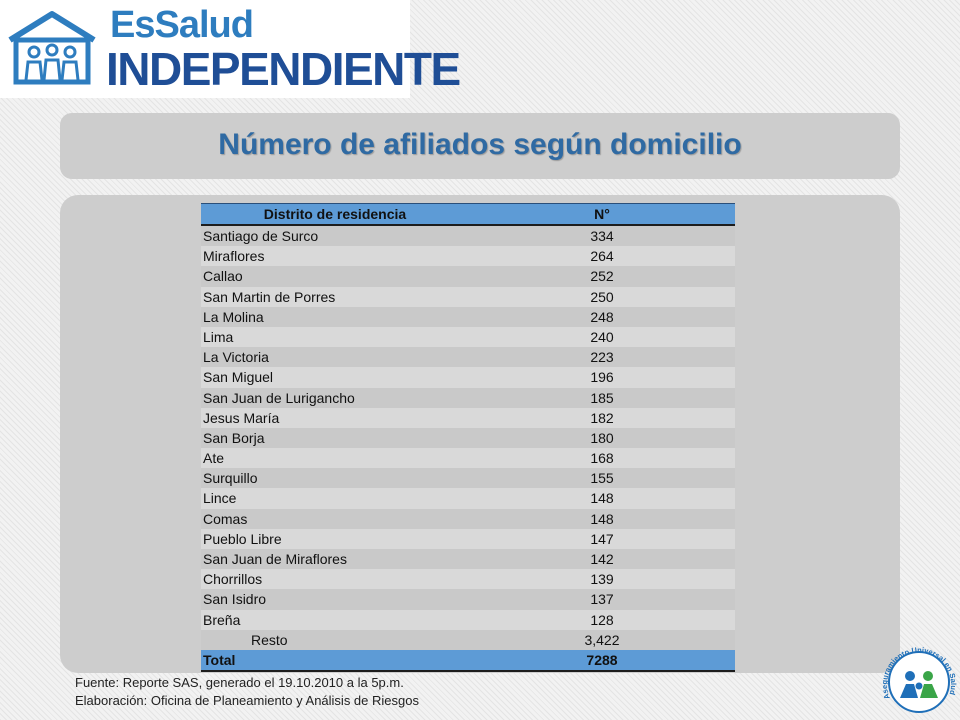 The width and height of the screenshot is (960, 720). Describe the element at coordinates (602, 397) in the screenshot. I see `count-cell: 185` at that location.